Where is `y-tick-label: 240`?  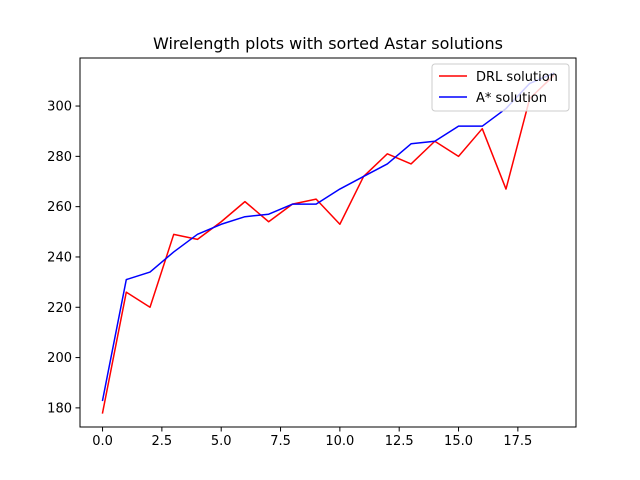 y-tick-label: 240 is located at coordinates (59, 257).